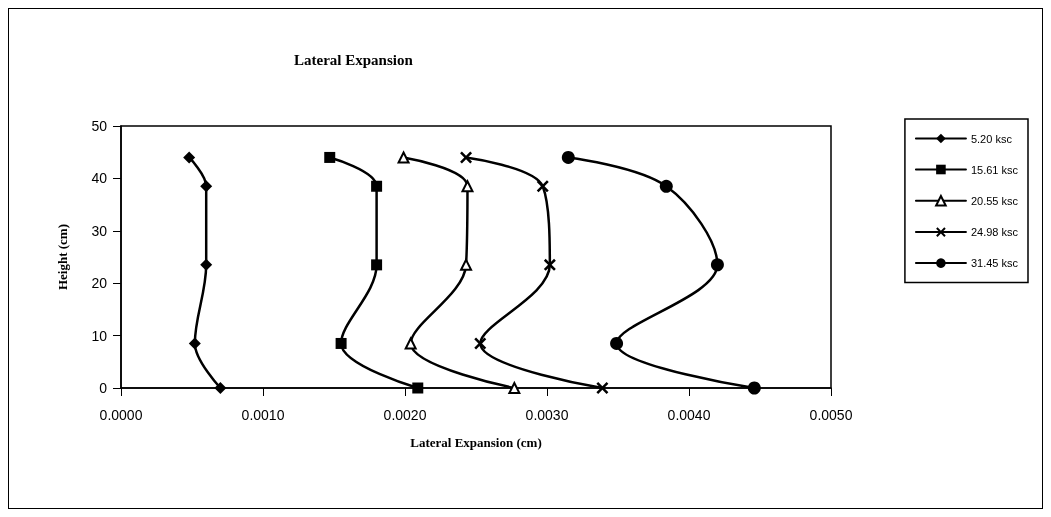 This screenshot has height=517, width=1051. What do you see at coordinates (99, 335) in the screenshot?
I see `y-tick-label: 10` at bounding box center [99, 335].